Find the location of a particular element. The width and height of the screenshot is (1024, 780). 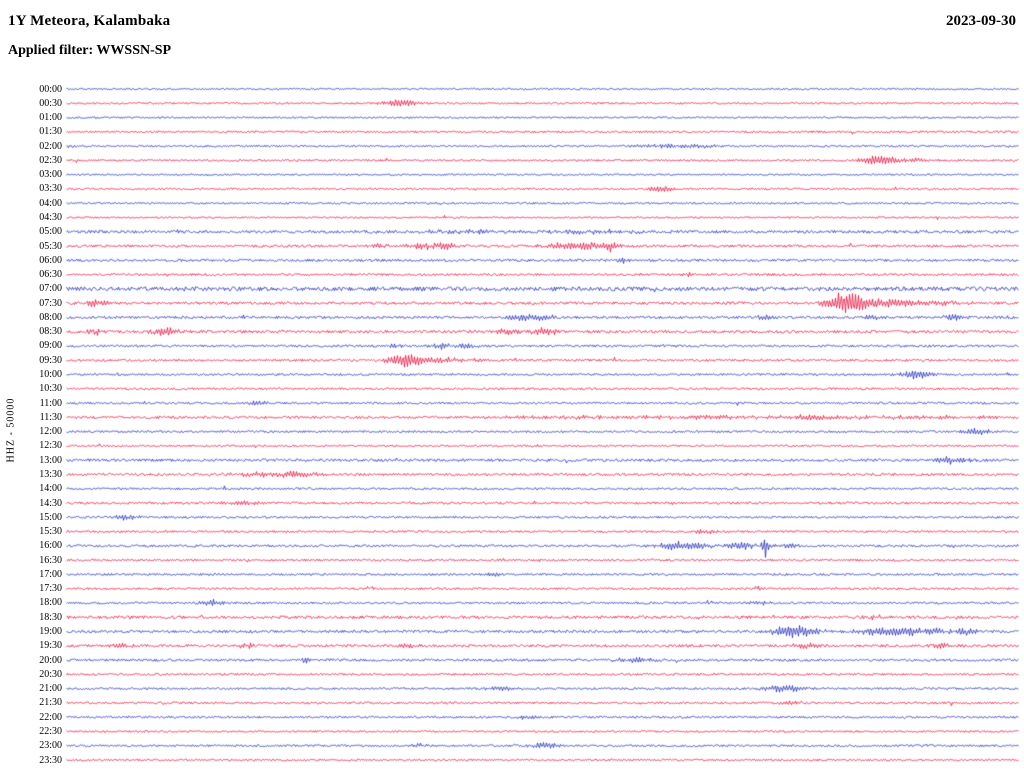

time-label: 22:30 is located at coordinates (50, 731).